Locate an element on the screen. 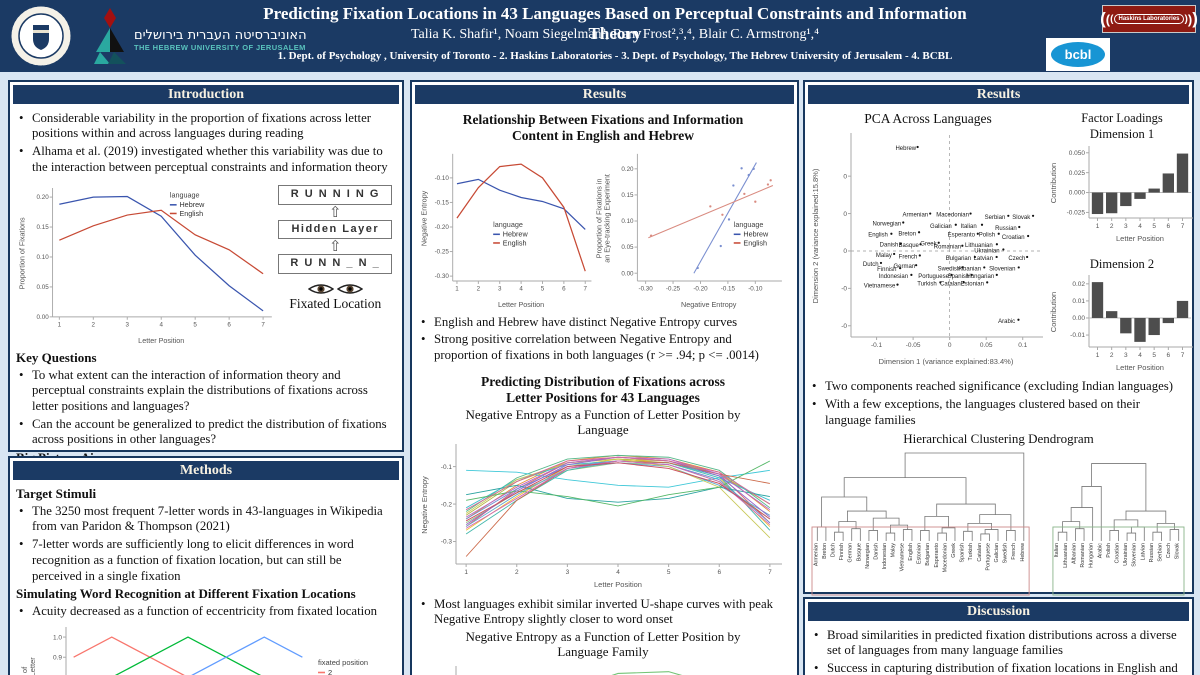 Image resolution: width=1200 pixels, height=675 pixels. svg-text: Recognizing Letter is located at coordinates (32, 666).